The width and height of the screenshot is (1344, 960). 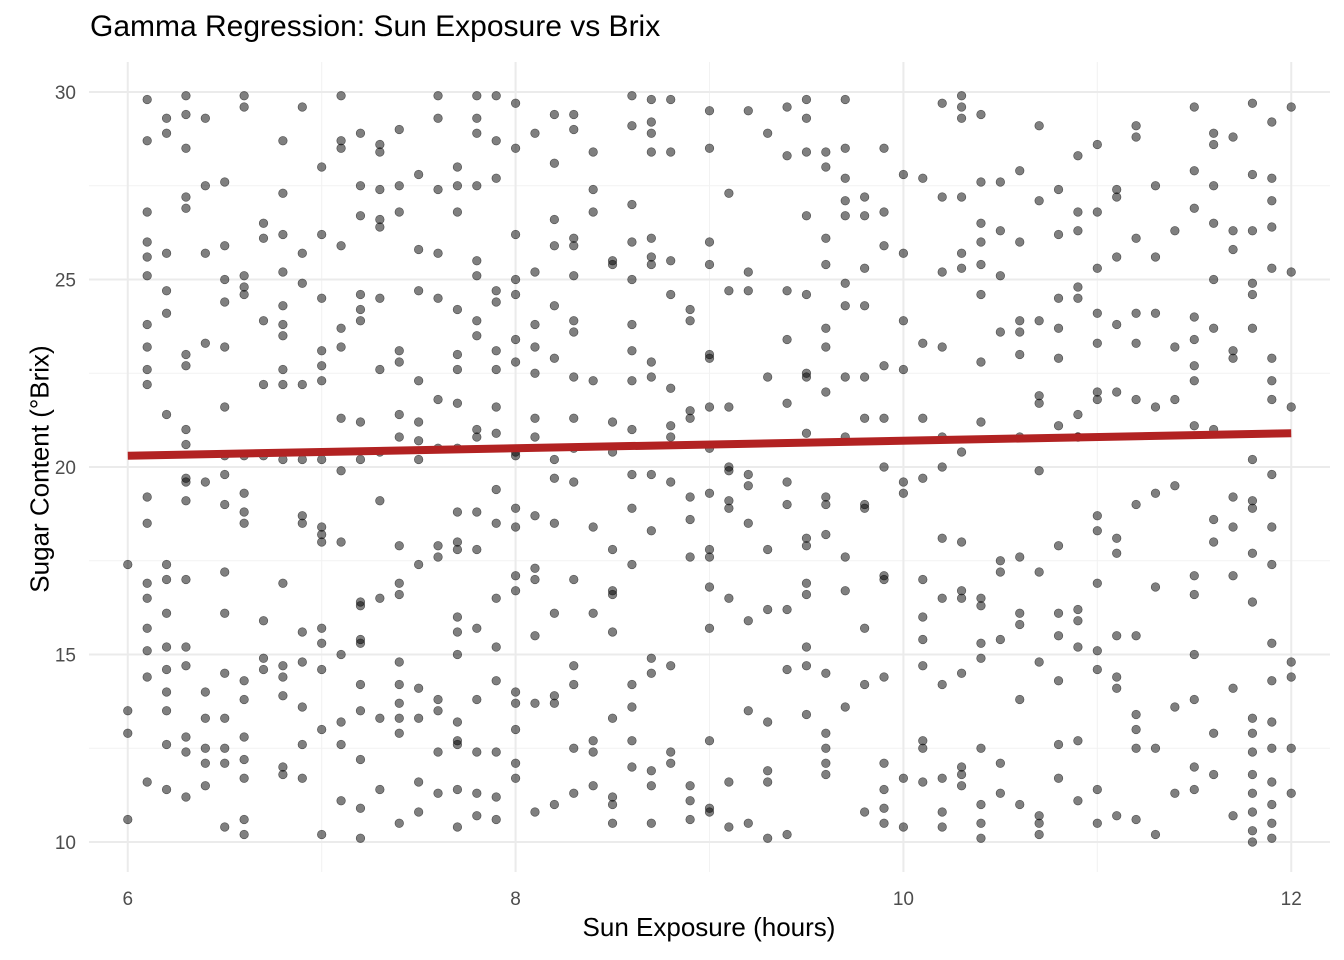 I want to click on y-tick-label: 25, so click(x=65, y=281).